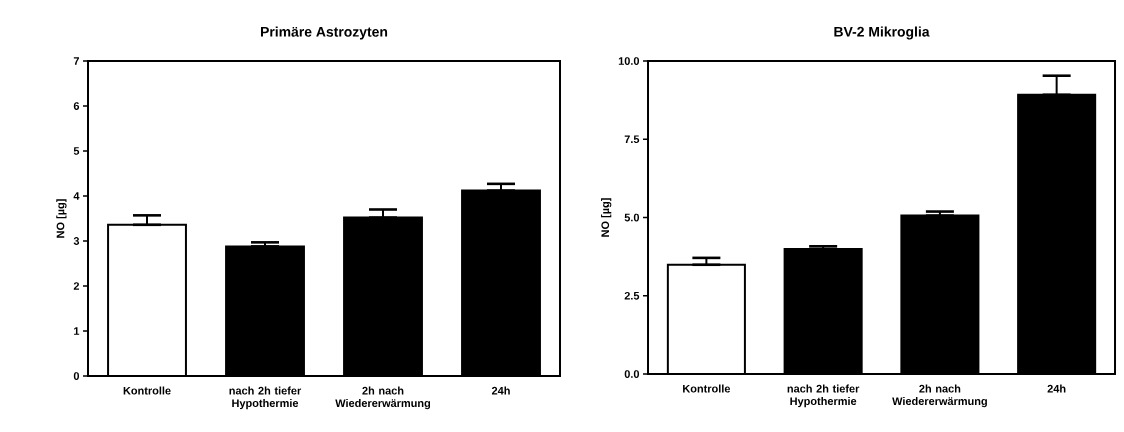  I want to click on y-tick-label: 10.0, so click(629, 61).